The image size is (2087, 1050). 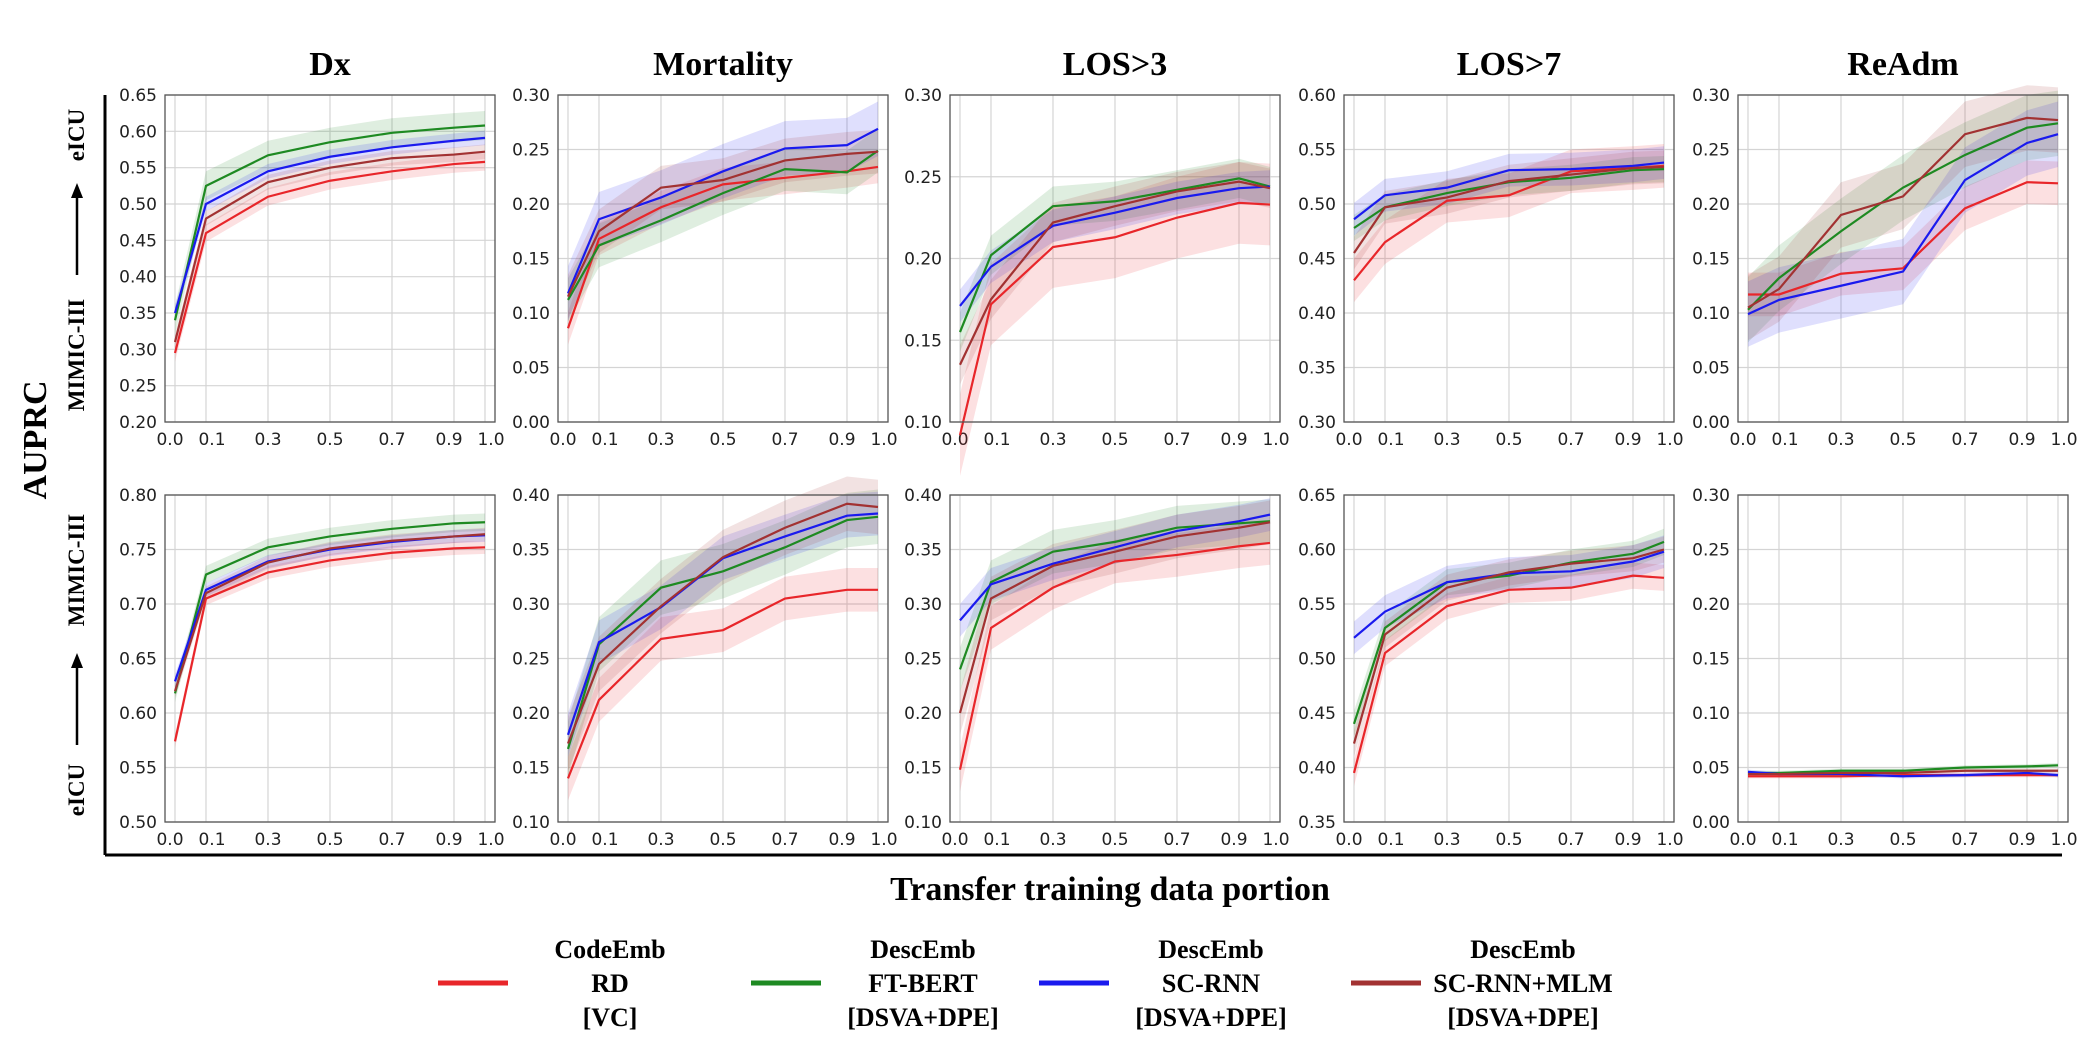 What do you see at coordinates (1211, 983) in the screenshot?
I see `legend-label: SC-RNN` at bounding box center [1211, 983].